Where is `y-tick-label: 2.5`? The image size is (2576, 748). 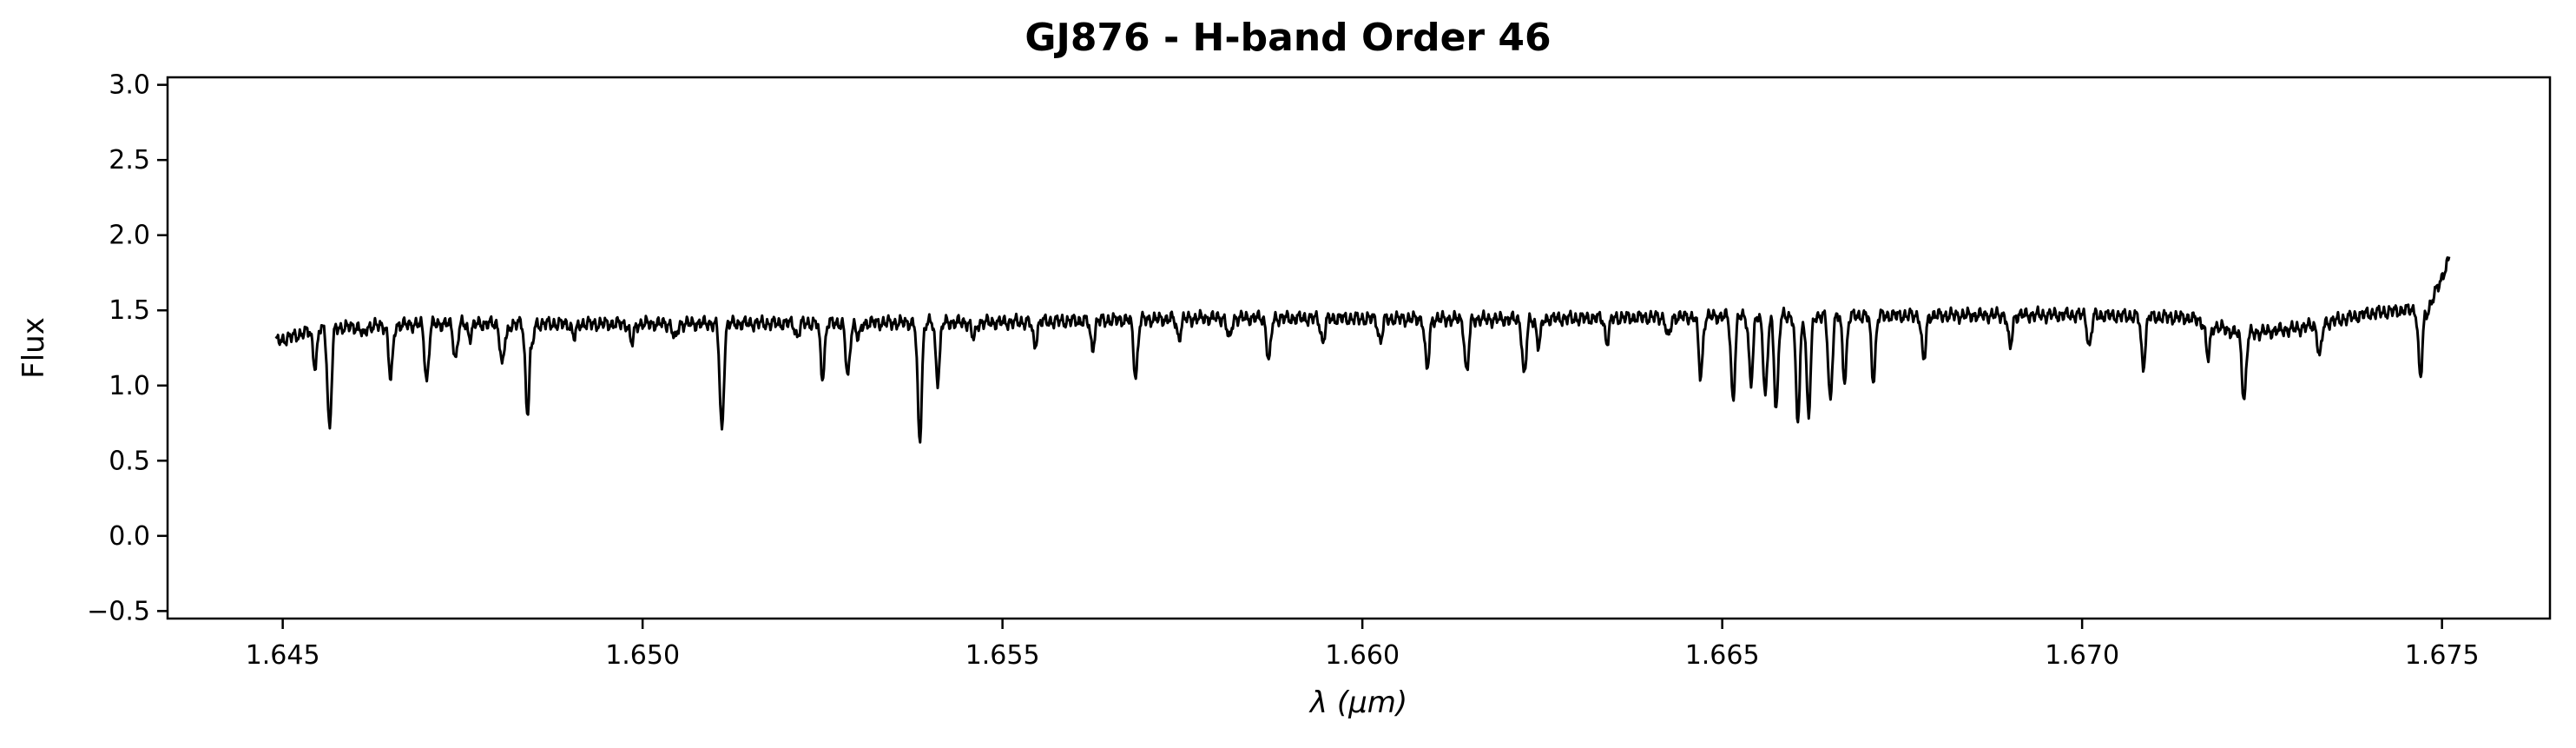
y-tick-label: 2.5 is located at coordinates (129, 160).